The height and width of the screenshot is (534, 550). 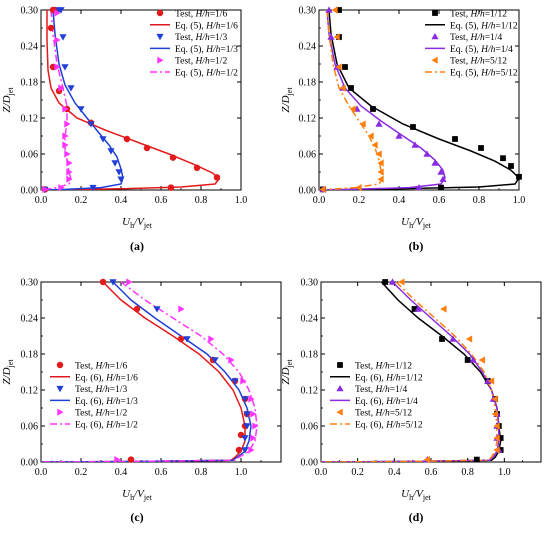 I want to click on legend-label: Test, H/h=1/6, so click(x=101, y=367).